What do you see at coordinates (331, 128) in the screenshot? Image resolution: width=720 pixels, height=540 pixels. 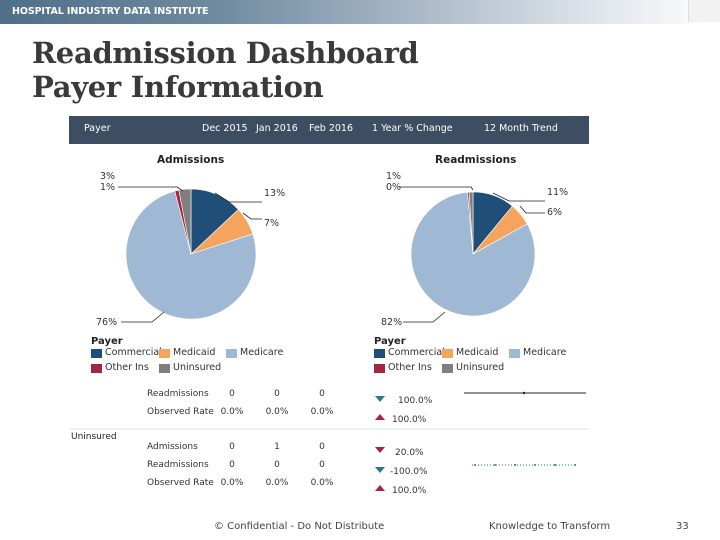 I see `col-feb-2016: Feb 2016` at bounding box center [331, 128].